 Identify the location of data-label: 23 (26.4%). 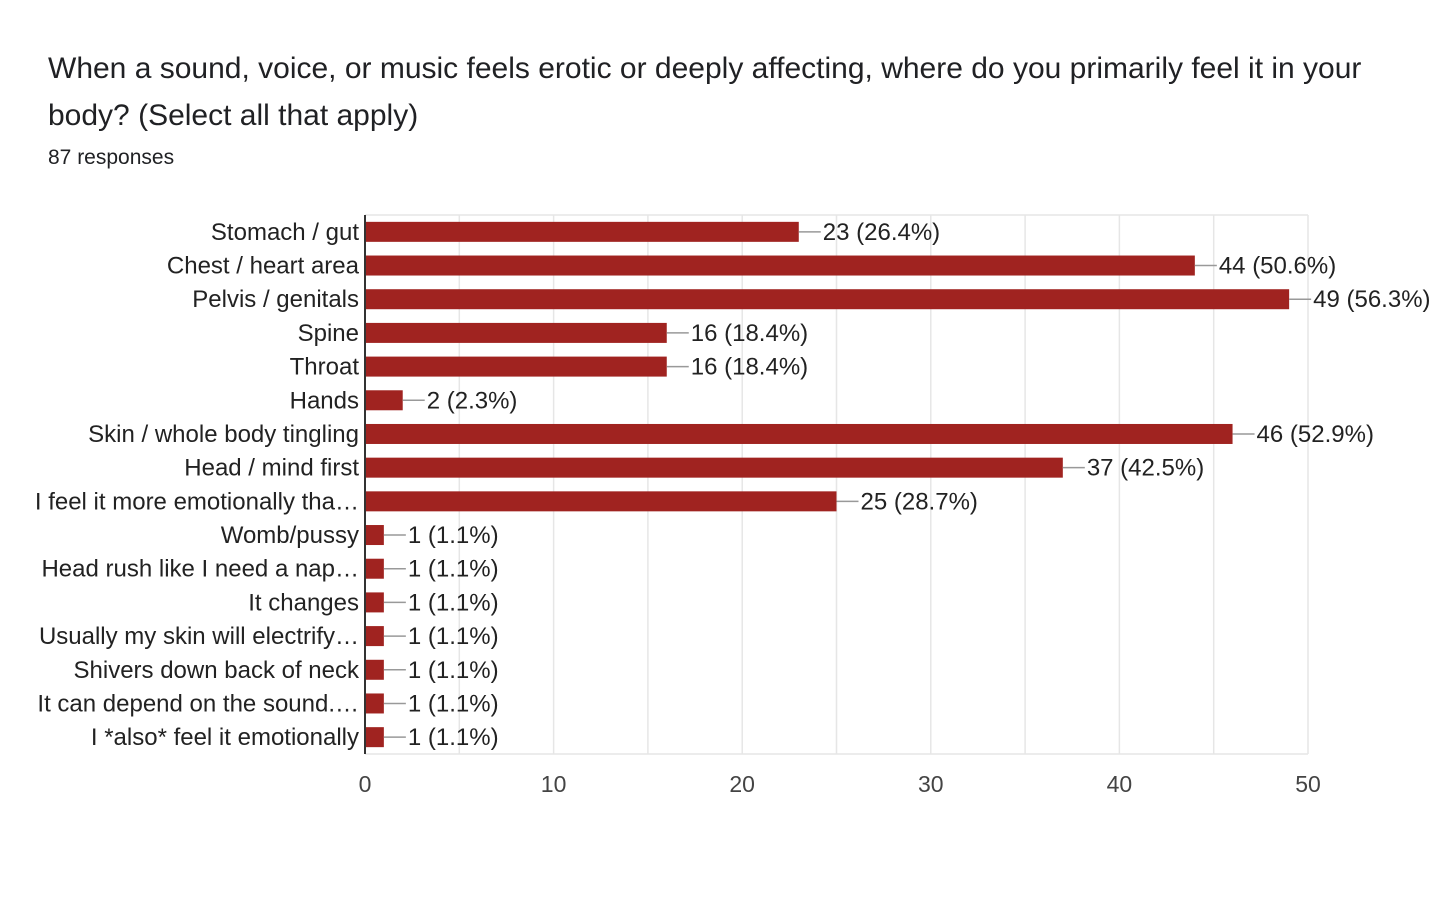
(881, 232).